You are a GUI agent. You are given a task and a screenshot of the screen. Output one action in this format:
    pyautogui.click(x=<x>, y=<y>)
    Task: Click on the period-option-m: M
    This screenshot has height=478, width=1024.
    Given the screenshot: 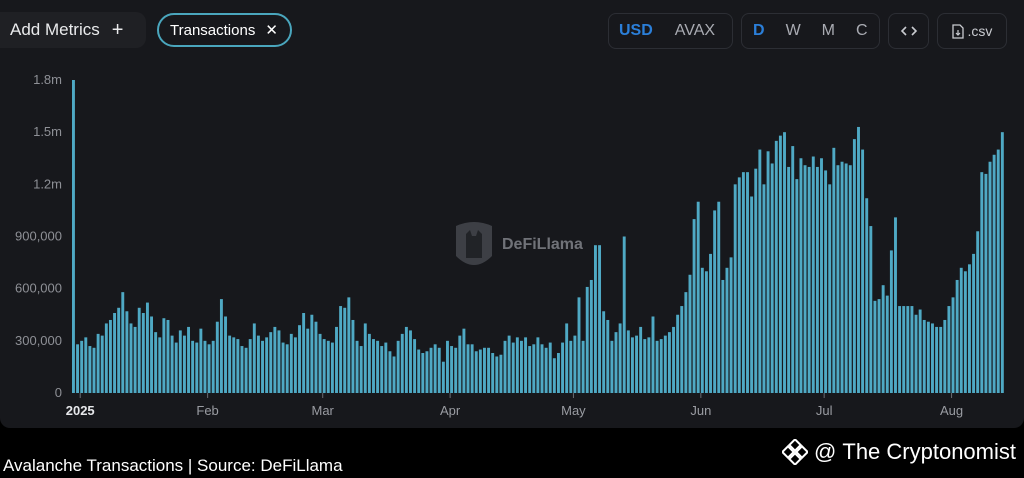 What is the action you would take?
    pyautogui.click(x=828, y=30)
    